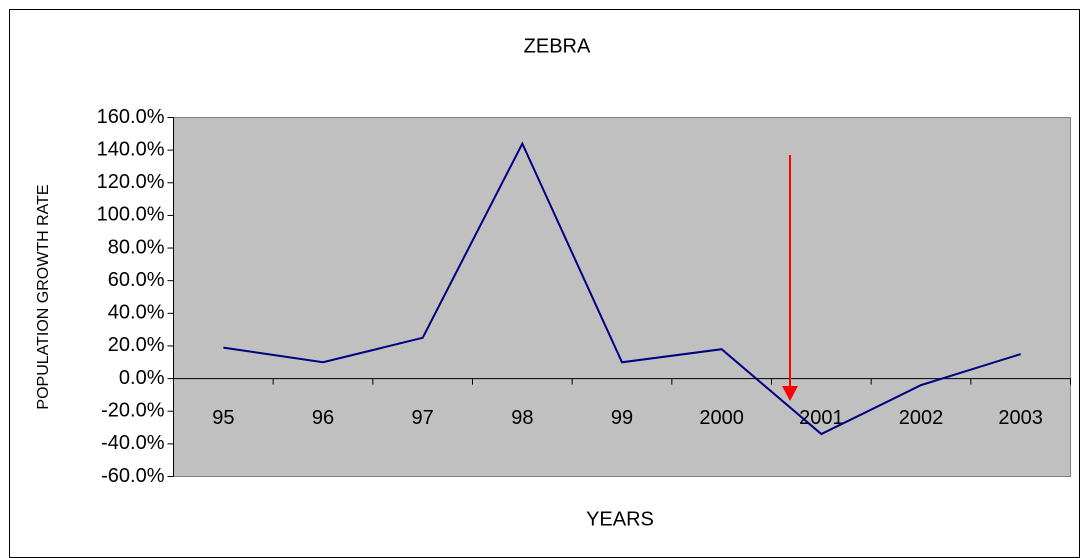 This screenshot has width=1080, height=558. What do you see at coordinates (136, 280) in the screenshot?
I see `y-tick-label: 60.0%` at bounding box center [136, 280].